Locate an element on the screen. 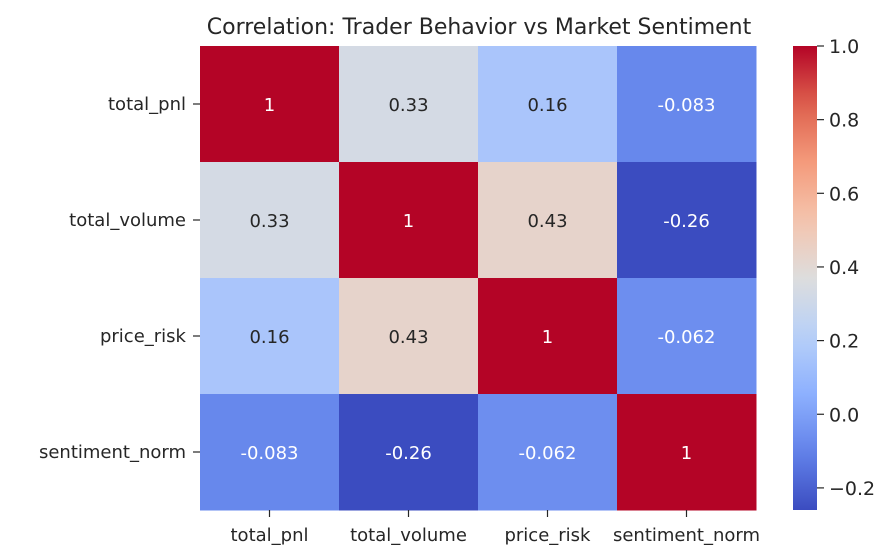 This screenshot has height=559, width=895. cell-value-2-2: 1 is located at coordinates (547, 337).